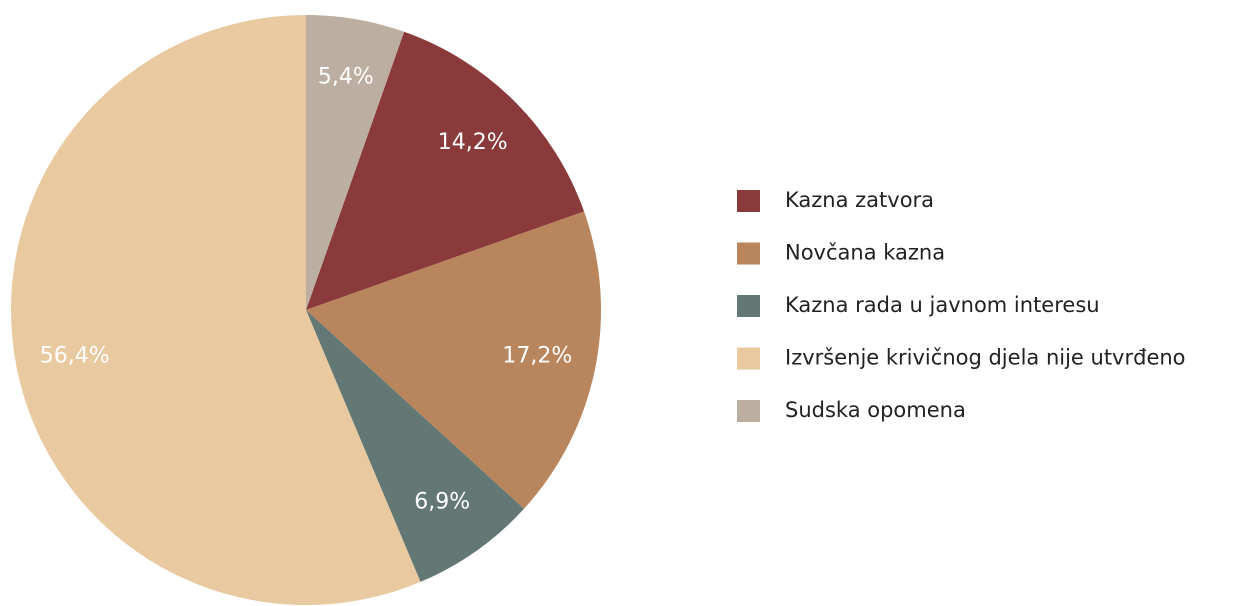 This screenshot has width=1255, height=606. What do you see at coordinates (442, 502) in the screenshot?
I see `value-label: 6,9%` at bounding box center [442, 502].